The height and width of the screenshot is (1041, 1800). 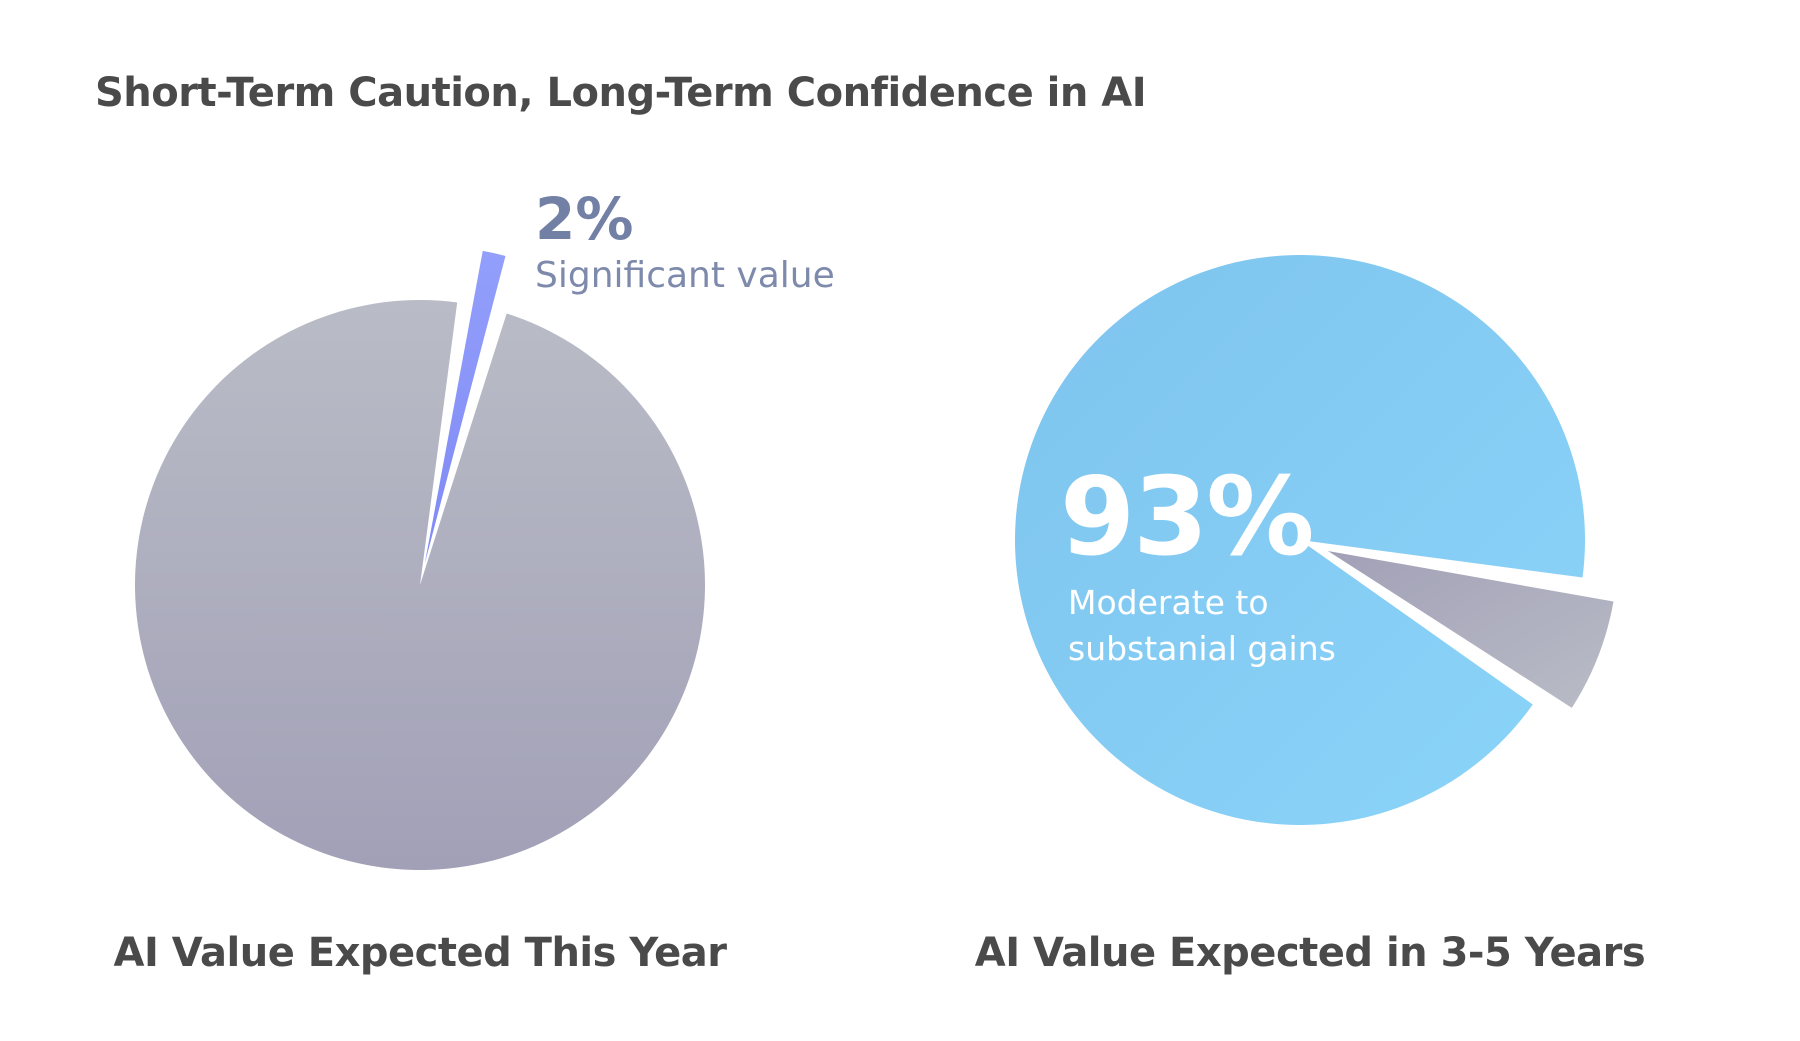 I want to click on slice-label-value-significant: 2%, so click(x=584, y=219).